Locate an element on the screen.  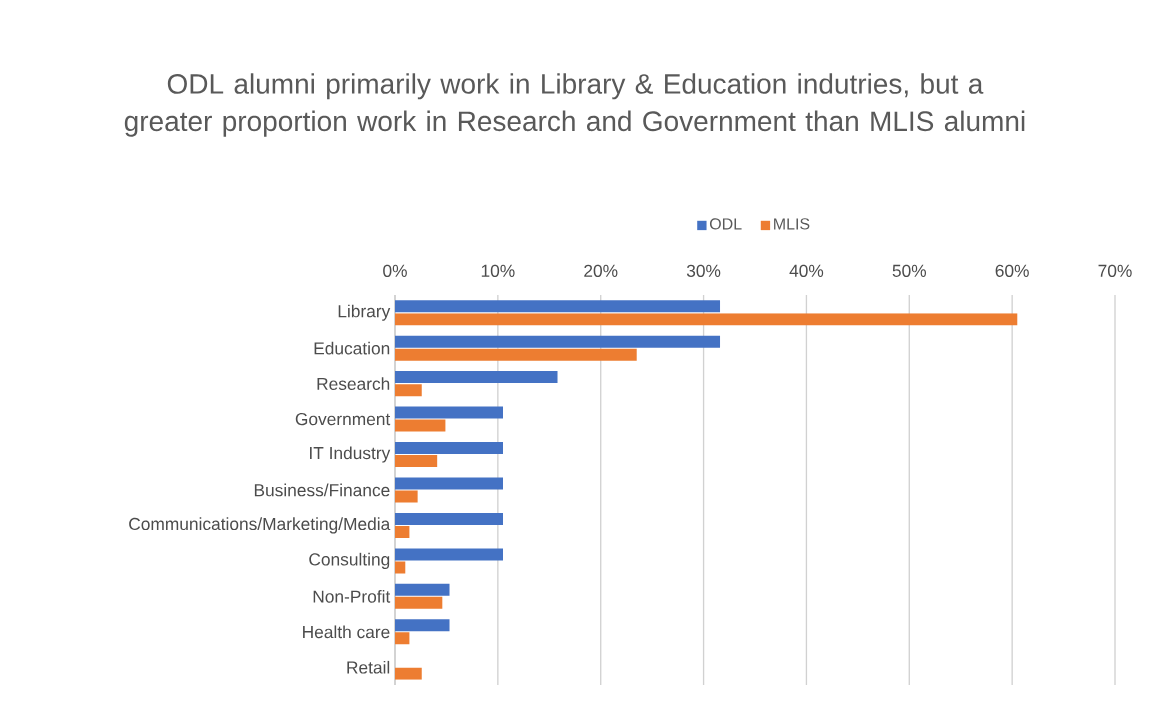
chart-title: ODL alumni primarily work in Library & Education indutries, but a greater proportion work in Research and Government than MLIS alumni is located at coordinates (574, 105).